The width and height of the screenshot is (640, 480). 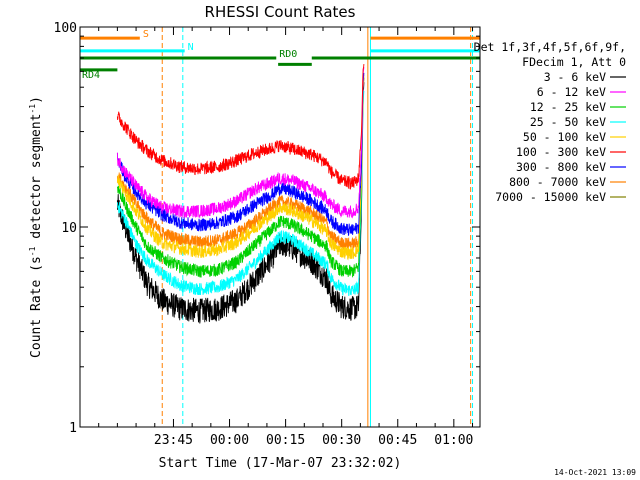 I want to click on x-tick-label: 00:30, so click(x=341, y=440).